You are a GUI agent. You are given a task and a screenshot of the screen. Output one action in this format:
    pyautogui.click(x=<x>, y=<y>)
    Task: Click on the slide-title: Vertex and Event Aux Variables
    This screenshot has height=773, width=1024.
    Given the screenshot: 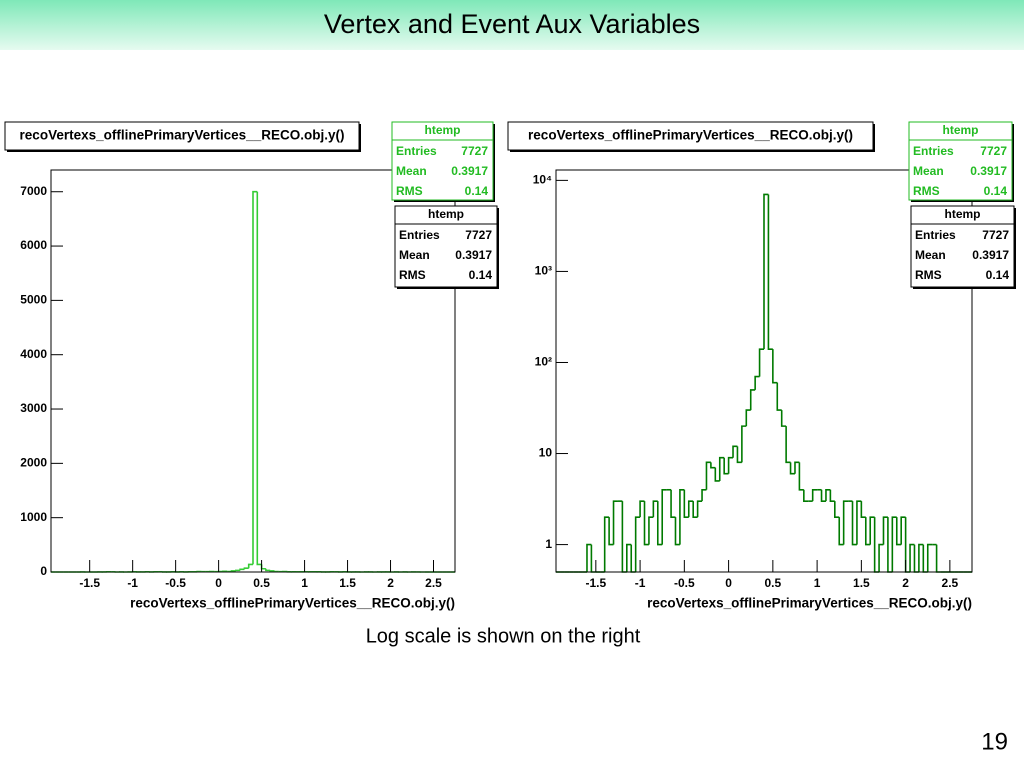 What is the action you would take?
    pyautogui.click(x=512, y=24)
    